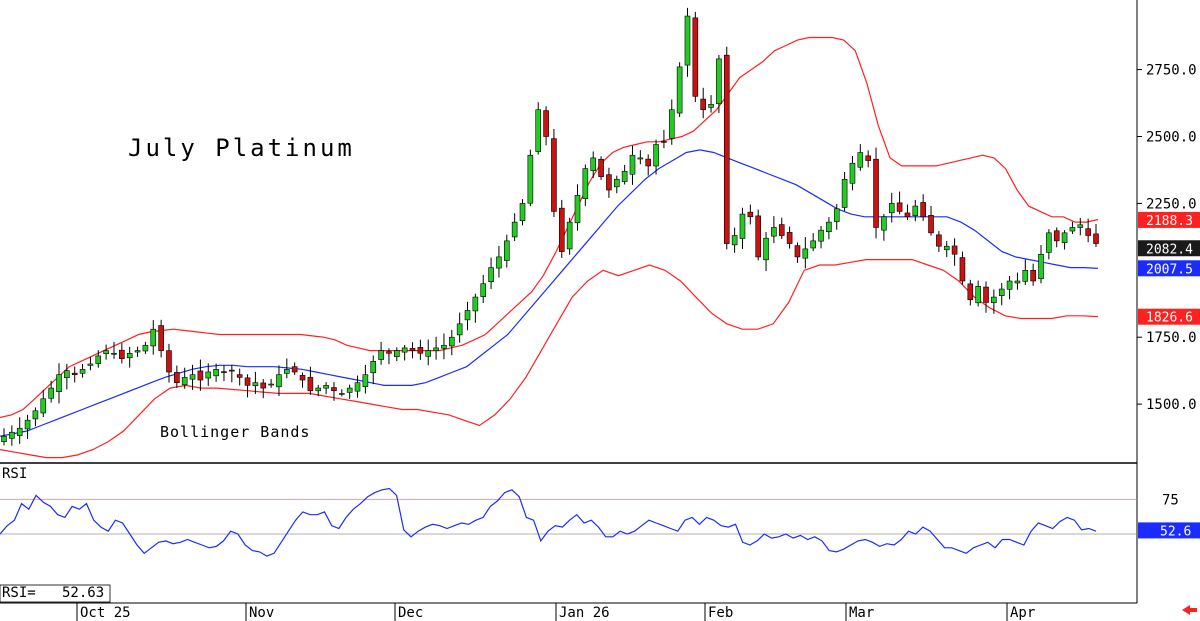 The image size is (1200, 621). Describe the element at coordinates (1169, 248) in the screenshot. I see `price-tag` at that location.